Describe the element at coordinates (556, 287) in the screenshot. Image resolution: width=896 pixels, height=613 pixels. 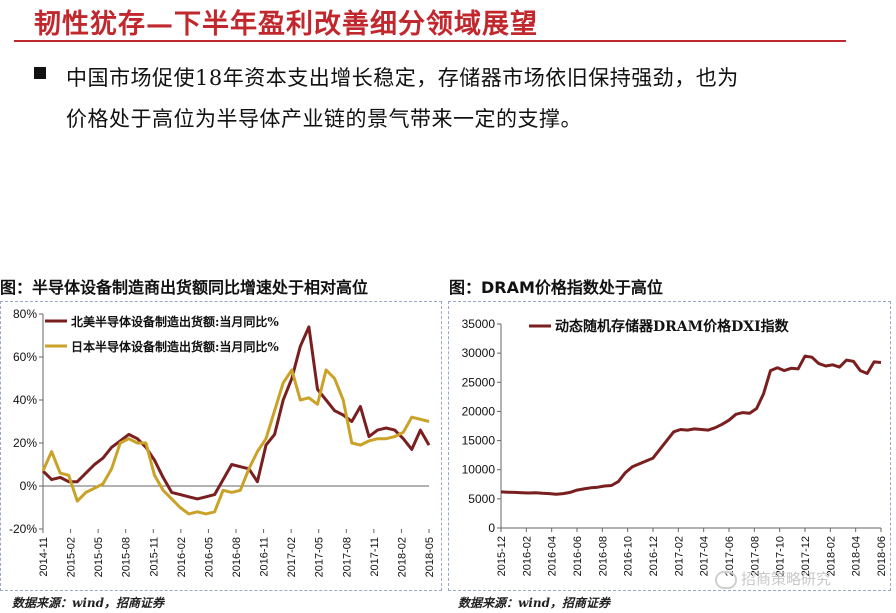
I see `figure-2-title: 图：DRAM价格指数处于高位` at that location.